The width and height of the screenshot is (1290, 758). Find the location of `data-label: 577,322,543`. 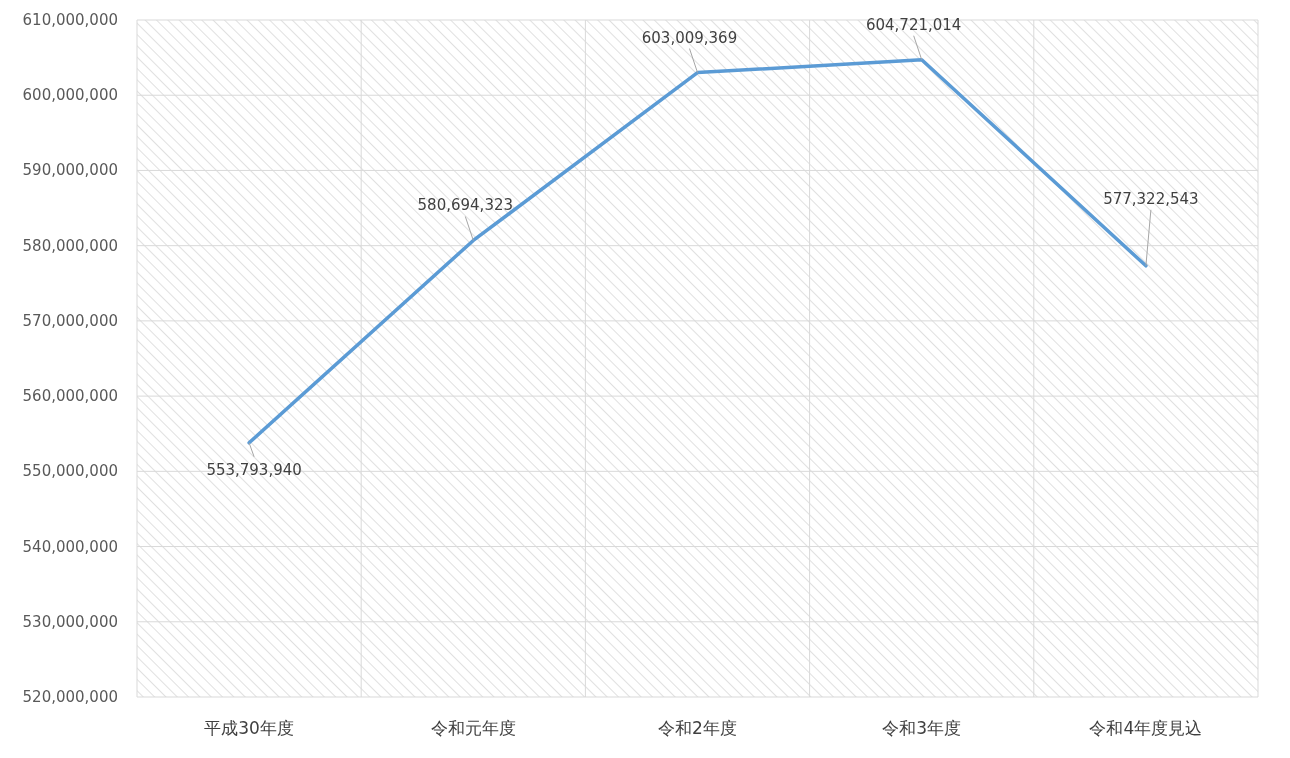

data-label: 577,322,543 is located at coordinates (1151, 198).